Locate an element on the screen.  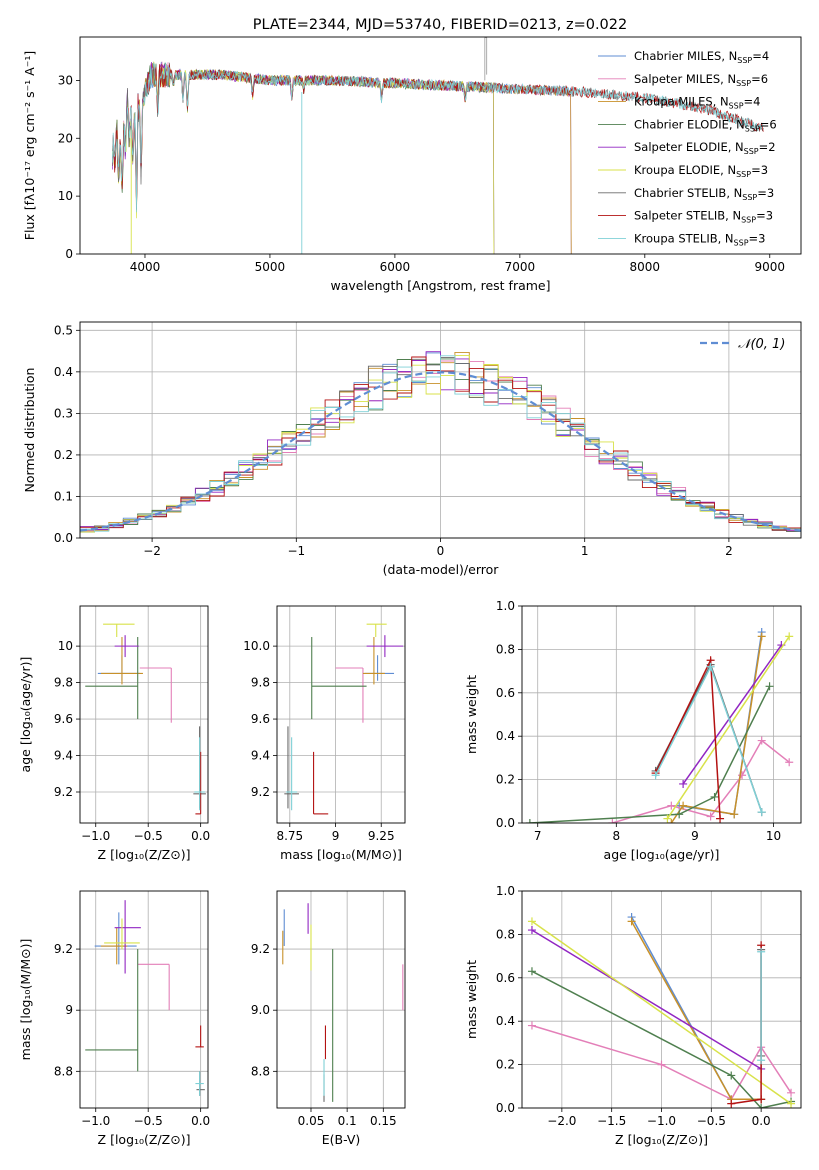
y-axis-label: mass weight is located at coordinates (471, 714).